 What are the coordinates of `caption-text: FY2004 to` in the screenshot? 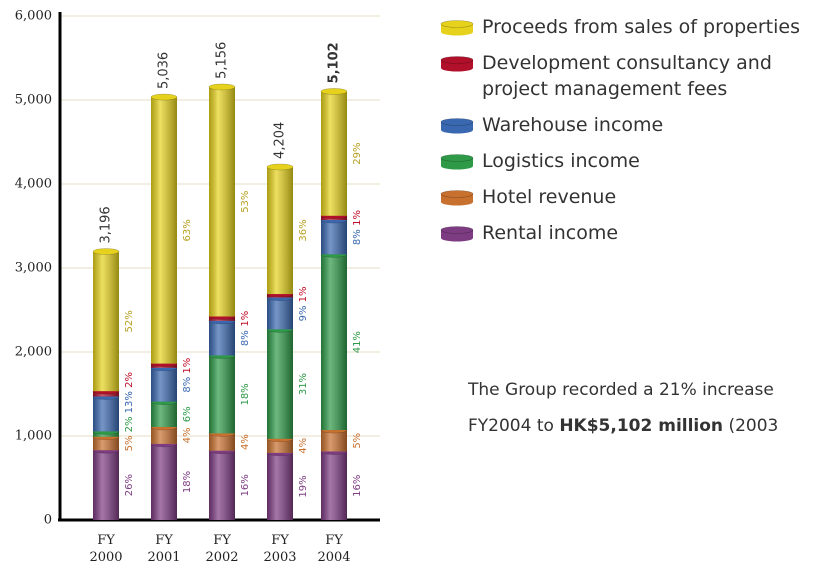 It's located at (514, 426).